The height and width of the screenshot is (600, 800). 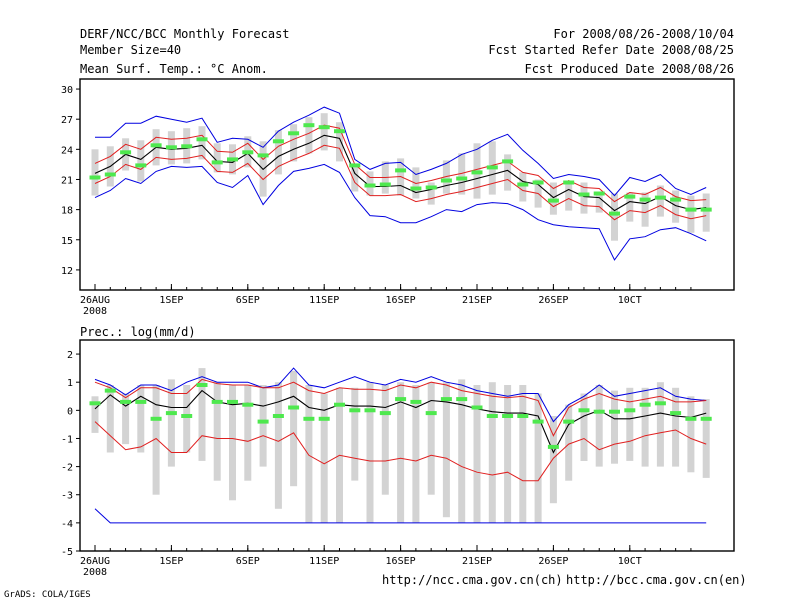 I want to click on precip-panel-title: Prec.: log(mm/d), so click(x=138, y=332).